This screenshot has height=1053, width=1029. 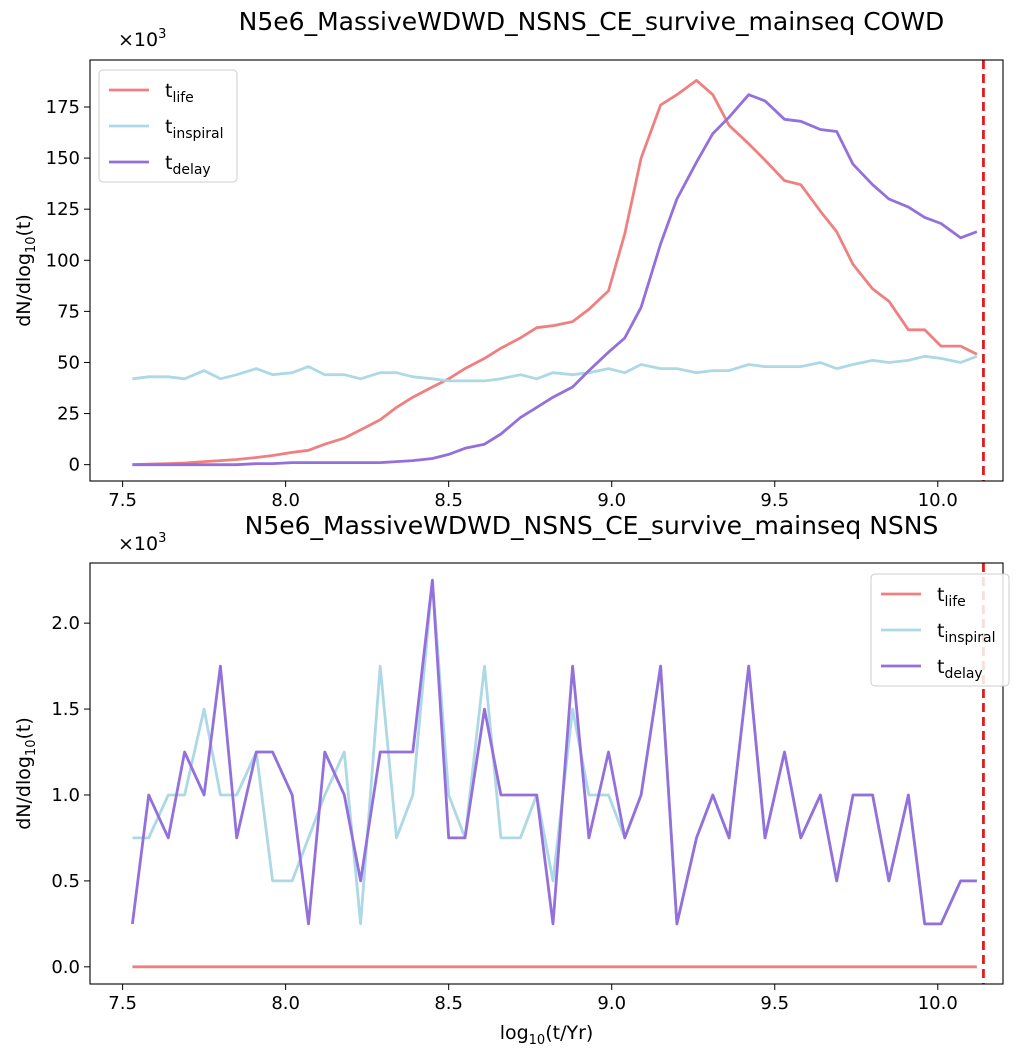 I want to click on y-tick-label: 50, so click(x=68, y=362).